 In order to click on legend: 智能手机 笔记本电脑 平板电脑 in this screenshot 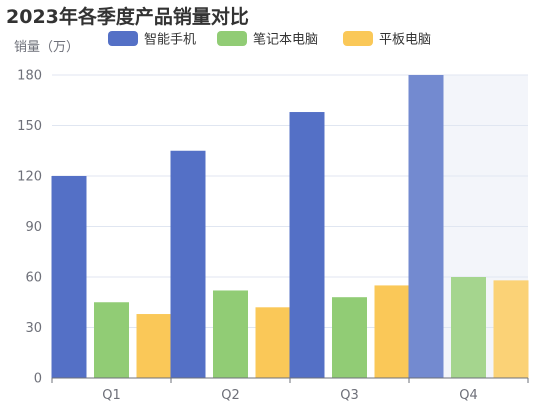, I will do `click(269, 39)`.